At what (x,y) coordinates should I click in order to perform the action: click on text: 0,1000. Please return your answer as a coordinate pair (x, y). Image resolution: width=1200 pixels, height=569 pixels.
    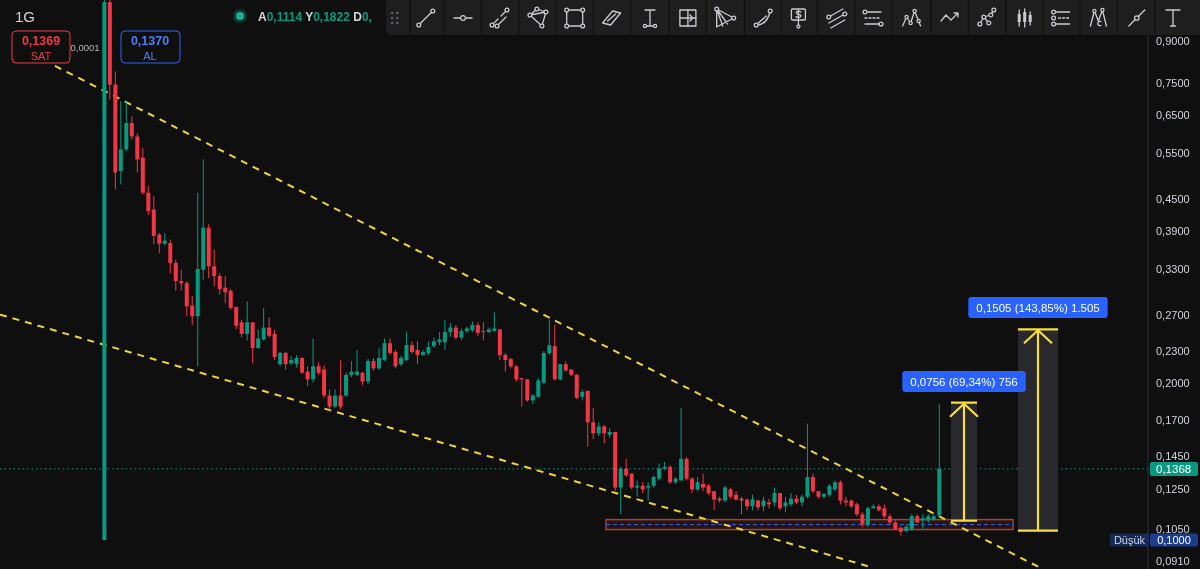
    Looking at the image, I should click on (1174, 540).